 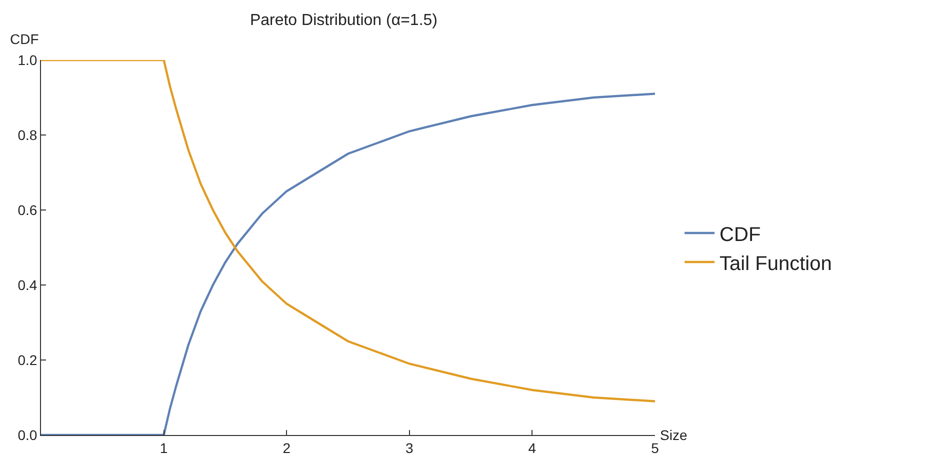 What do you see at coordinates (776, 263) in the screenshot?
I see `legend-label: Tail Function` at bounding box center [776, 263].